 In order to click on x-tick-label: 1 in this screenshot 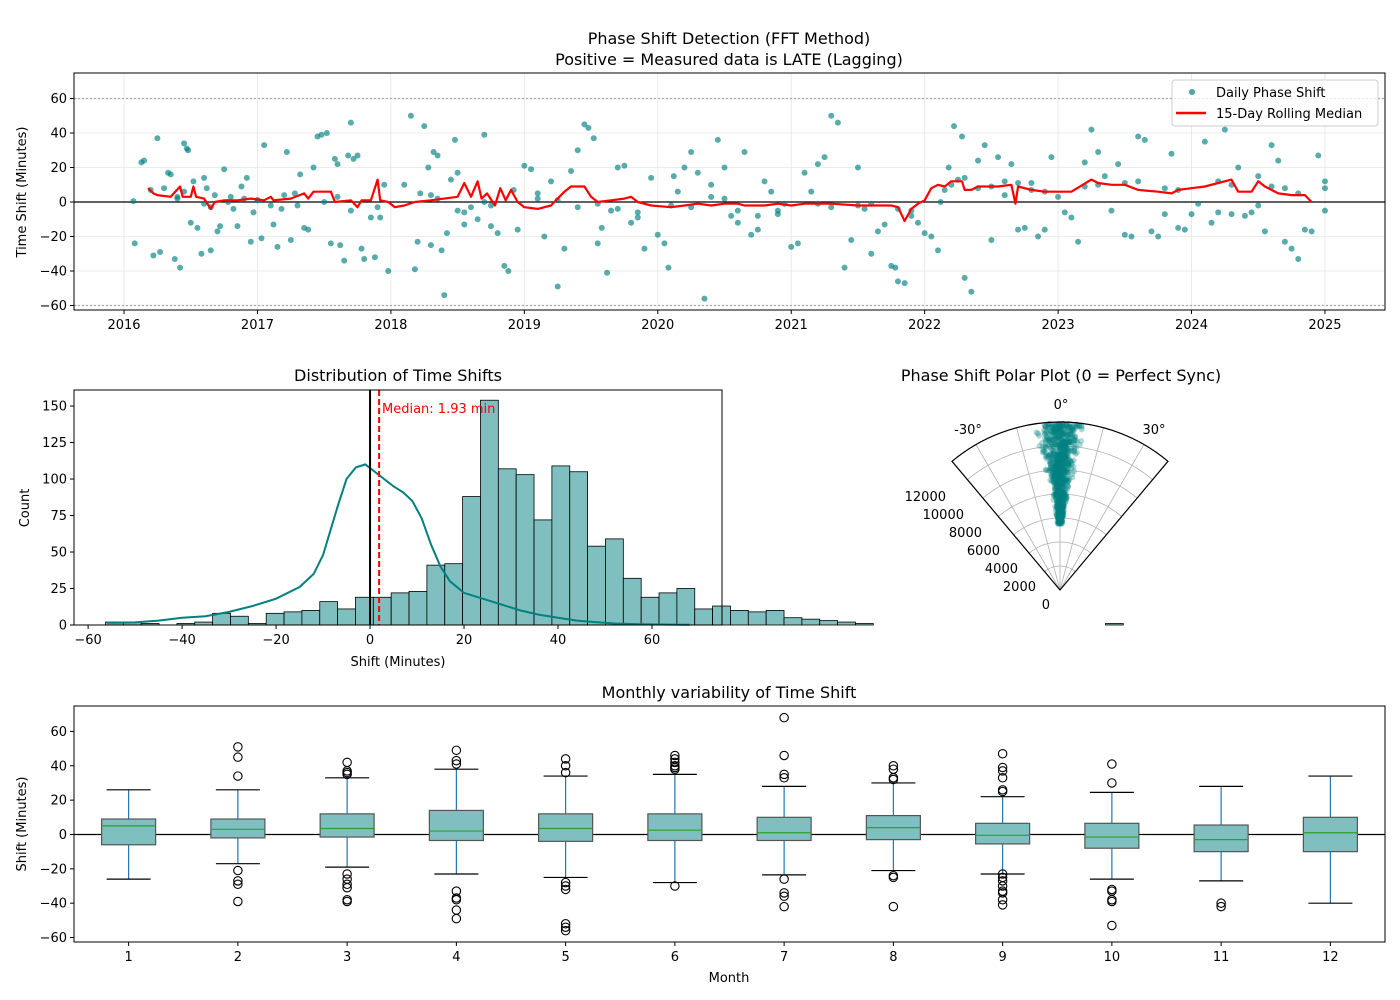, I will do `click(128, 957)`.